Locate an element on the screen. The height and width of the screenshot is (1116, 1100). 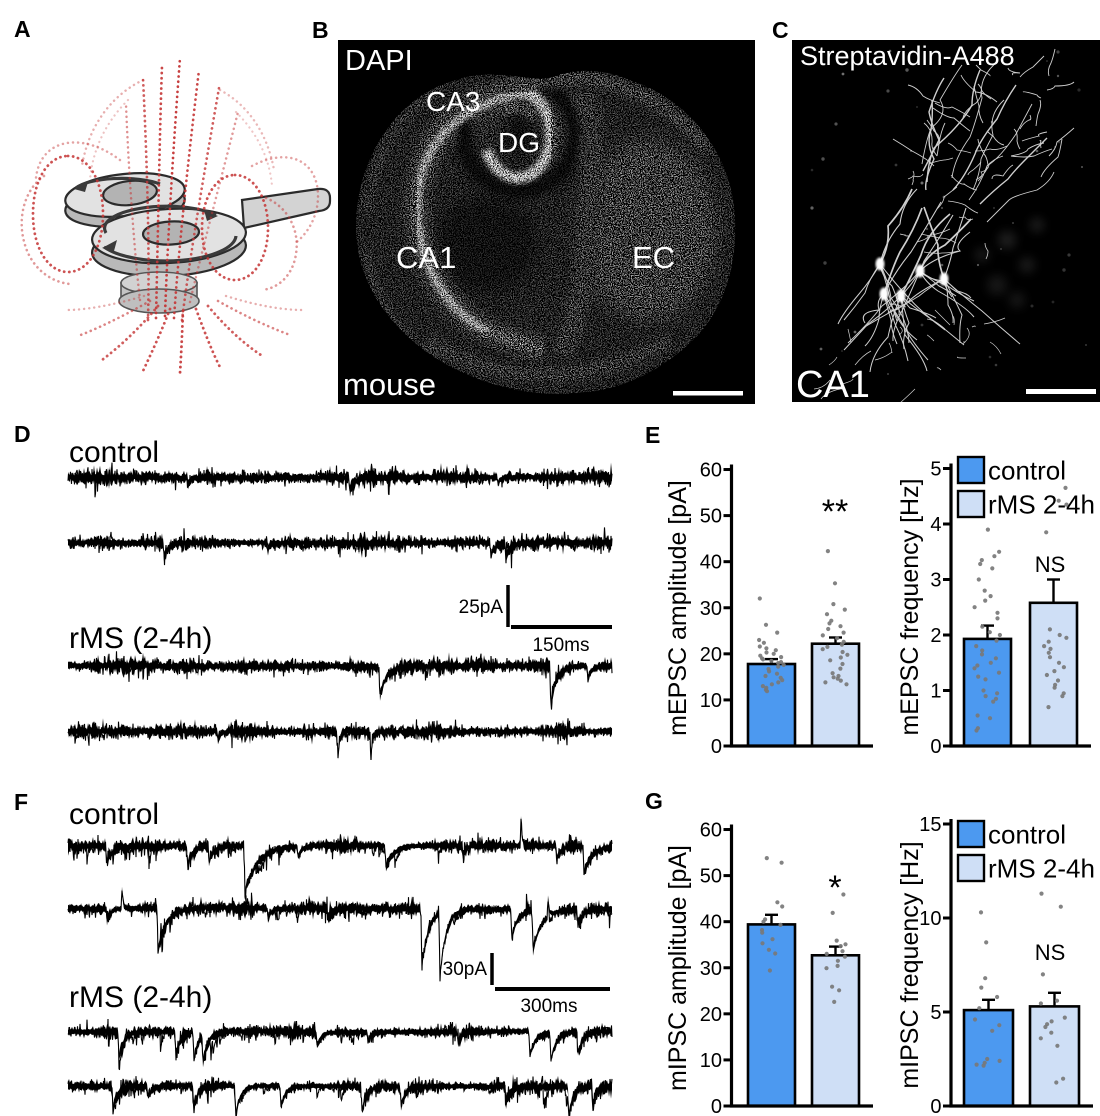
svg-text: 3 is located at coordinates (935, 581).